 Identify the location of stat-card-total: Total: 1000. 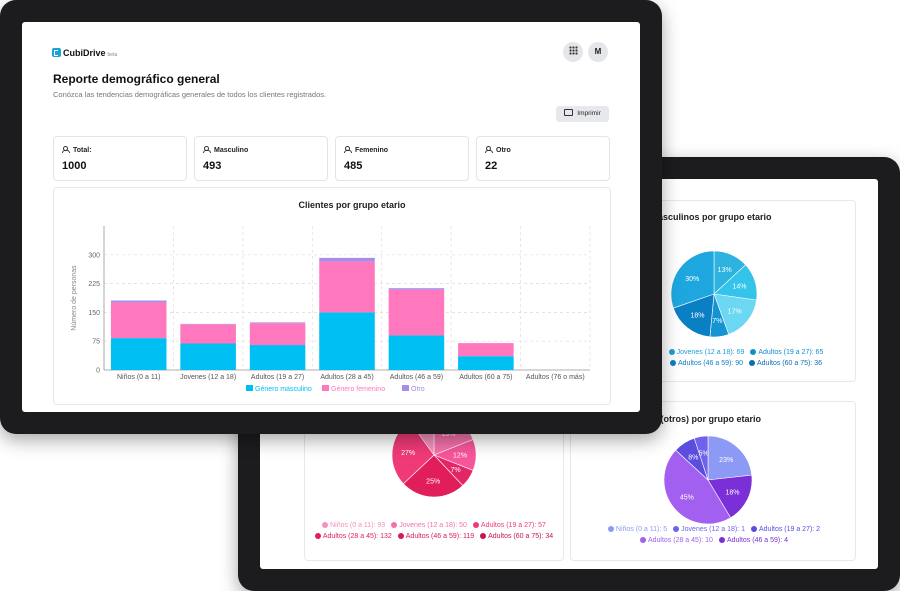
(120, 158).